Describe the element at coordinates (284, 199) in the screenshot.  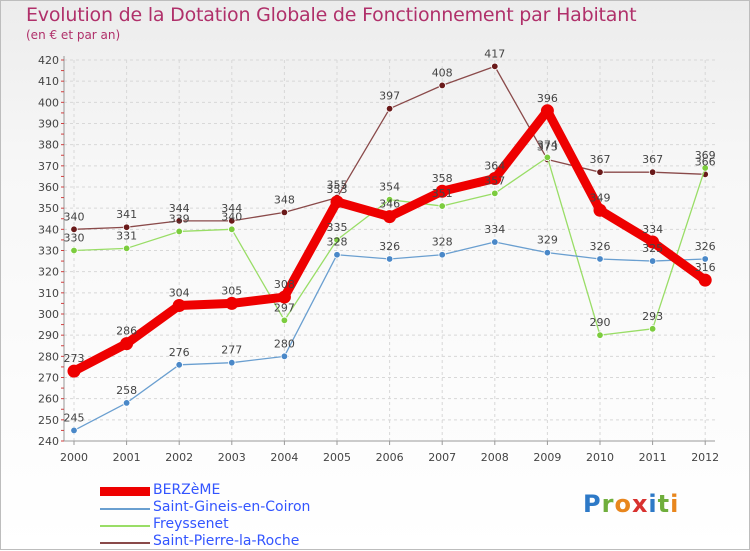
I see `data-label: 348` at that location.